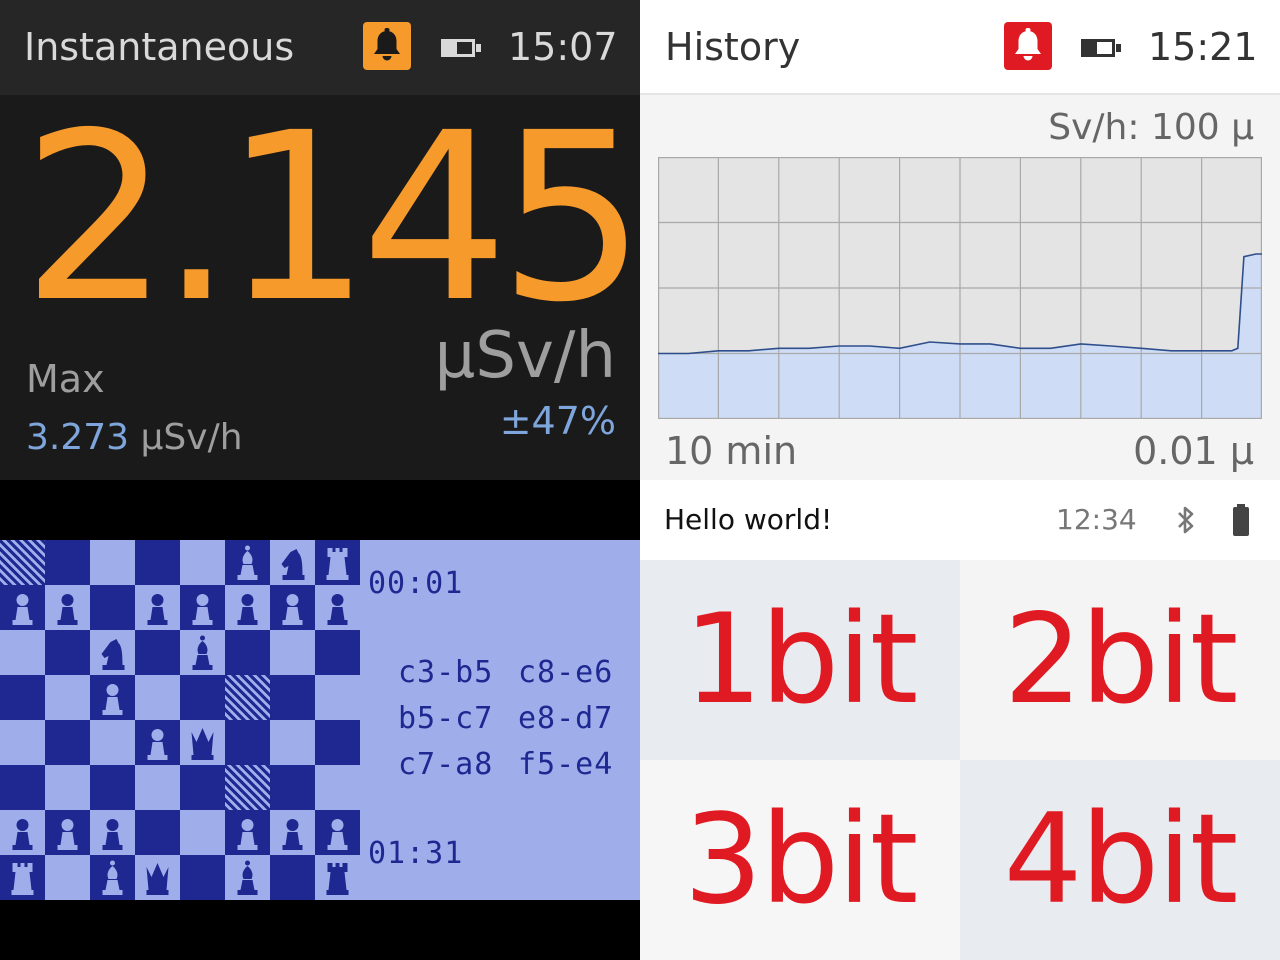 This screenshot has height=960, width=1280. What do you see at coordinates (566, 672) in the screenshot?
I see `move-black-1: c8-e6` at bounding box center [566, 672].